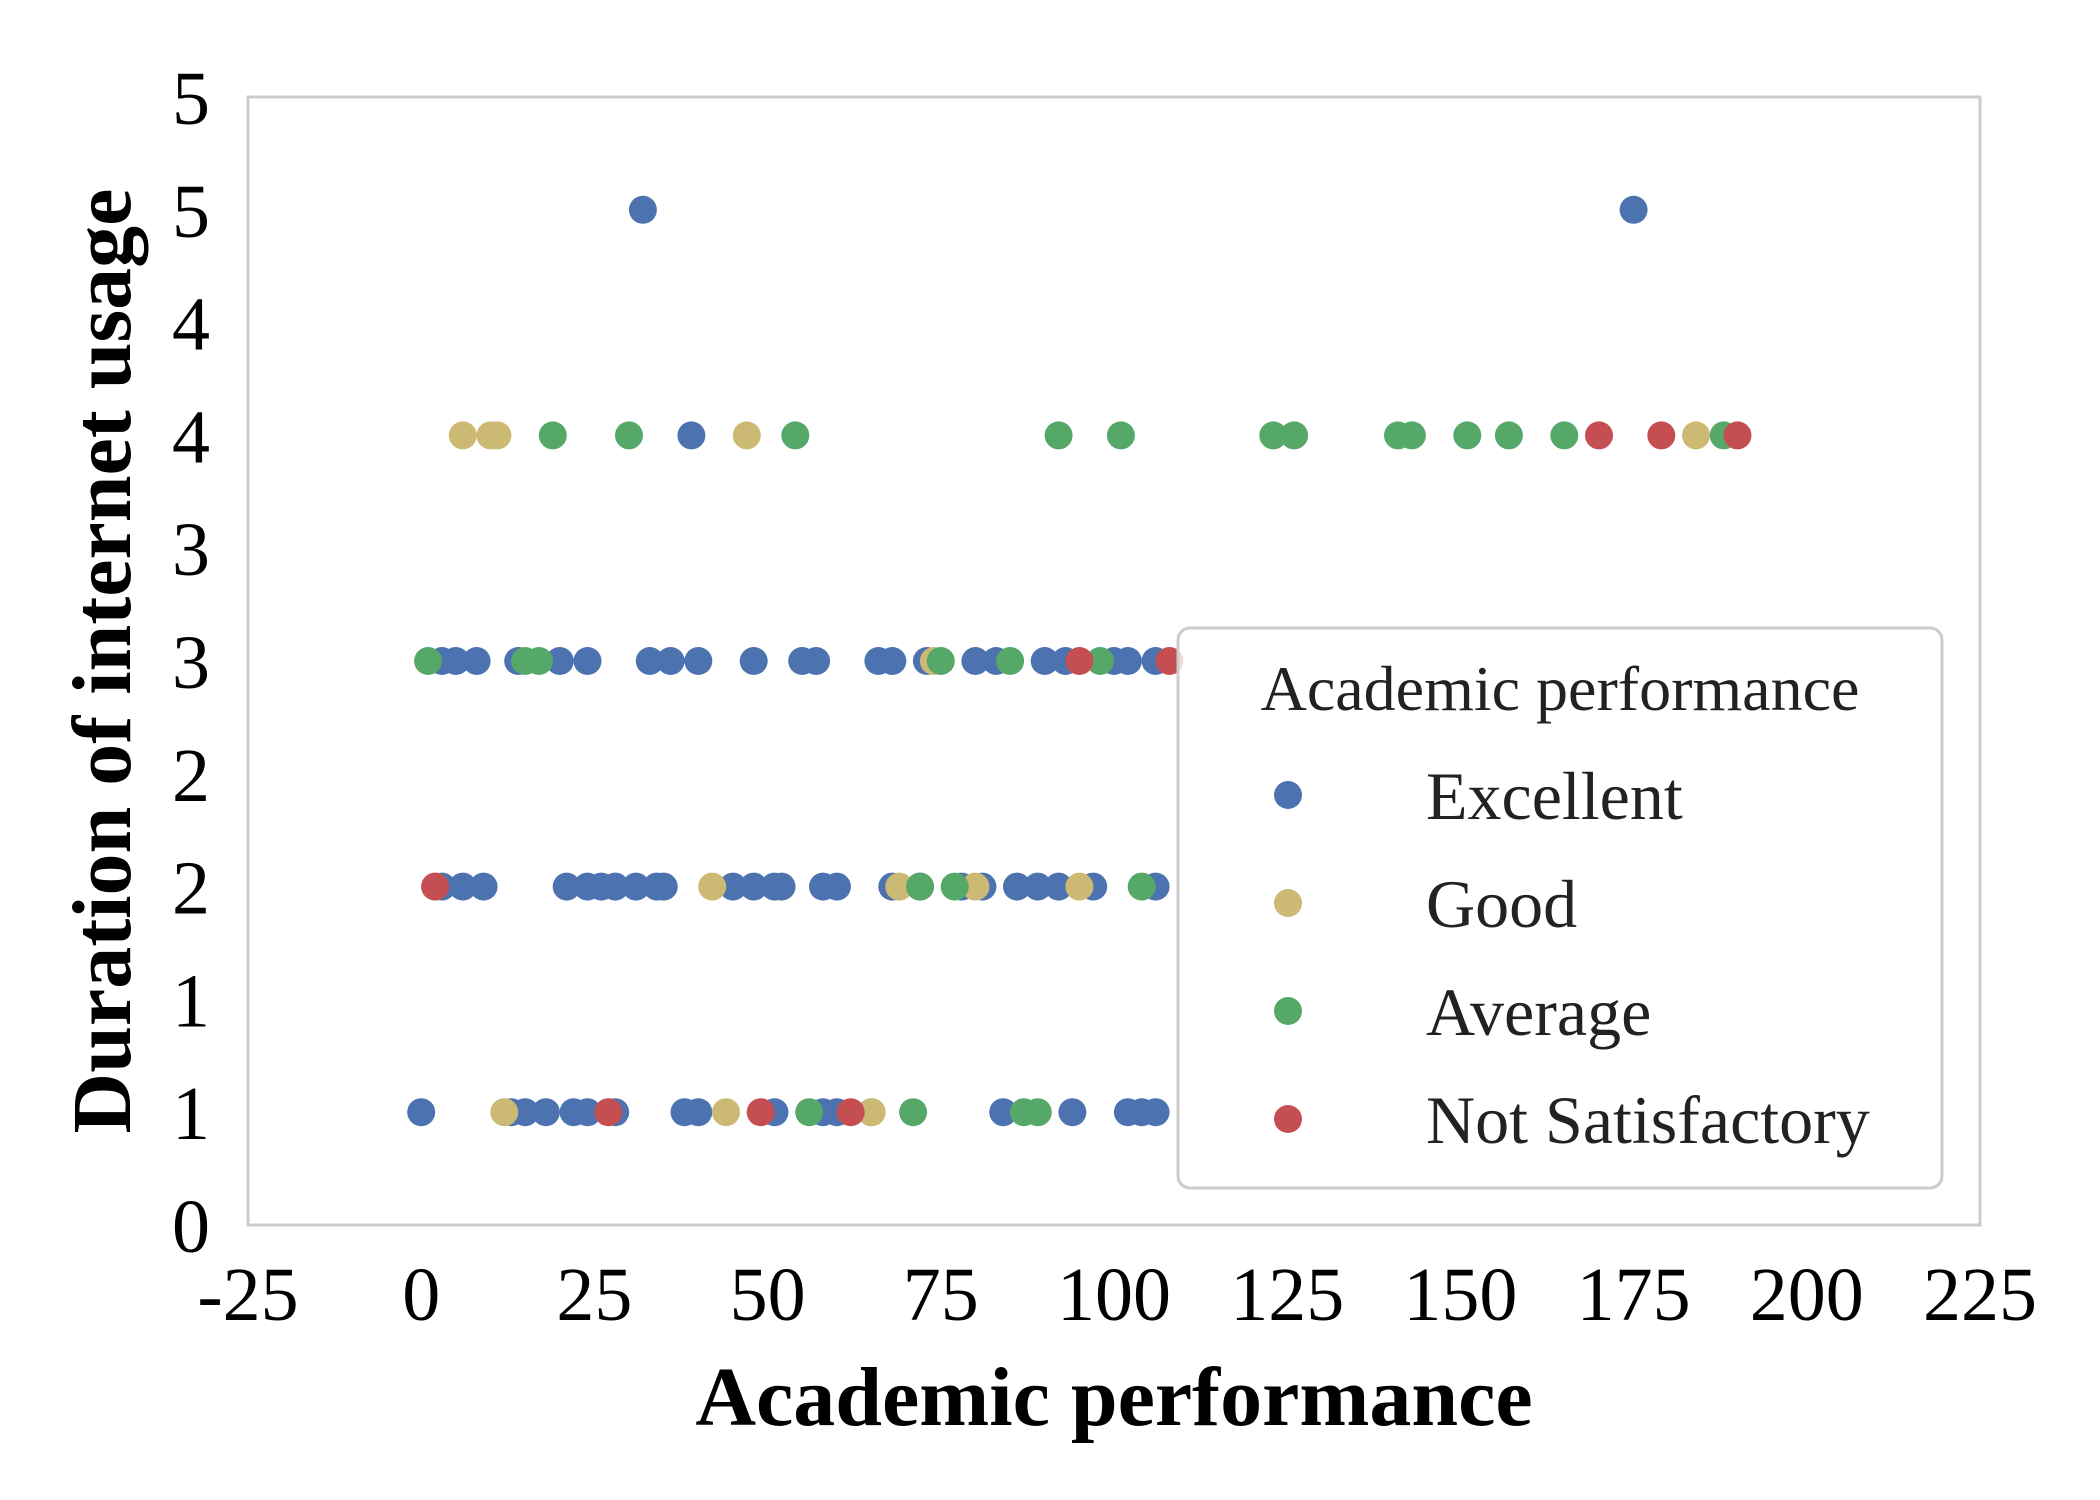 Image resolution: width=2100 pixels, height=1500 pixels. Describe the element at coordinates (1634, 1295) in the screenshot. I see `x-tick-label: 175` at that location.